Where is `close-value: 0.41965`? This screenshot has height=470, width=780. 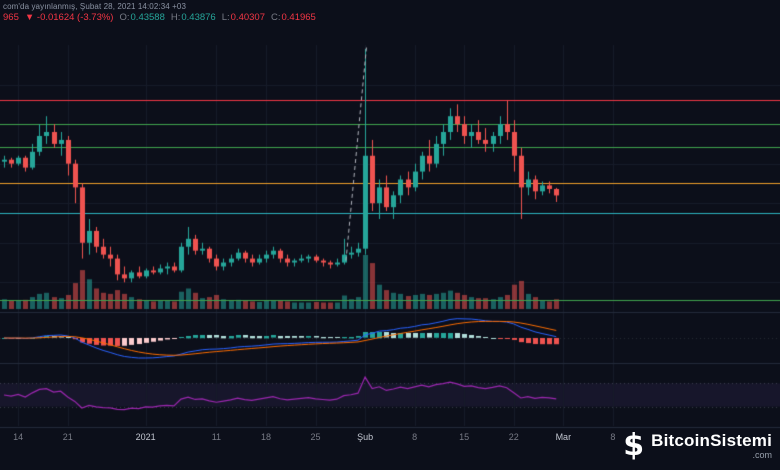 close-value: 0.41965 is located at coordinates (298, 17).